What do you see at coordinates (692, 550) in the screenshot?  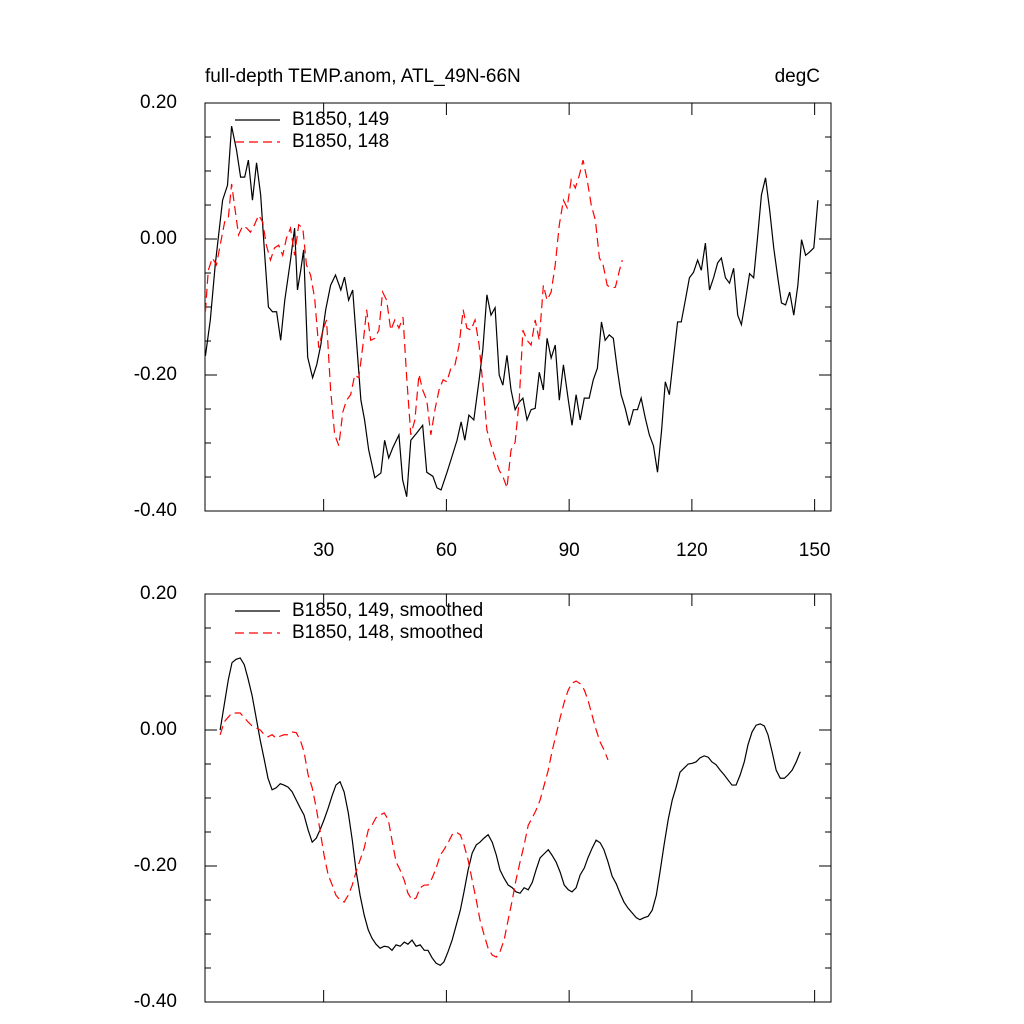 I see `x-tick-label: 120` at bounding box center [692, 550].